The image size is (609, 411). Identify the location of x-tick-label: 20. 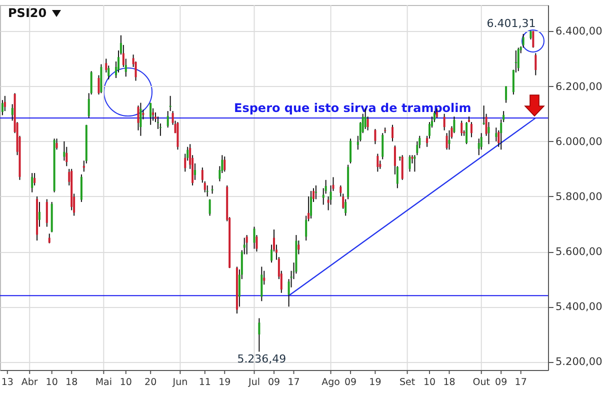
(150, 382).